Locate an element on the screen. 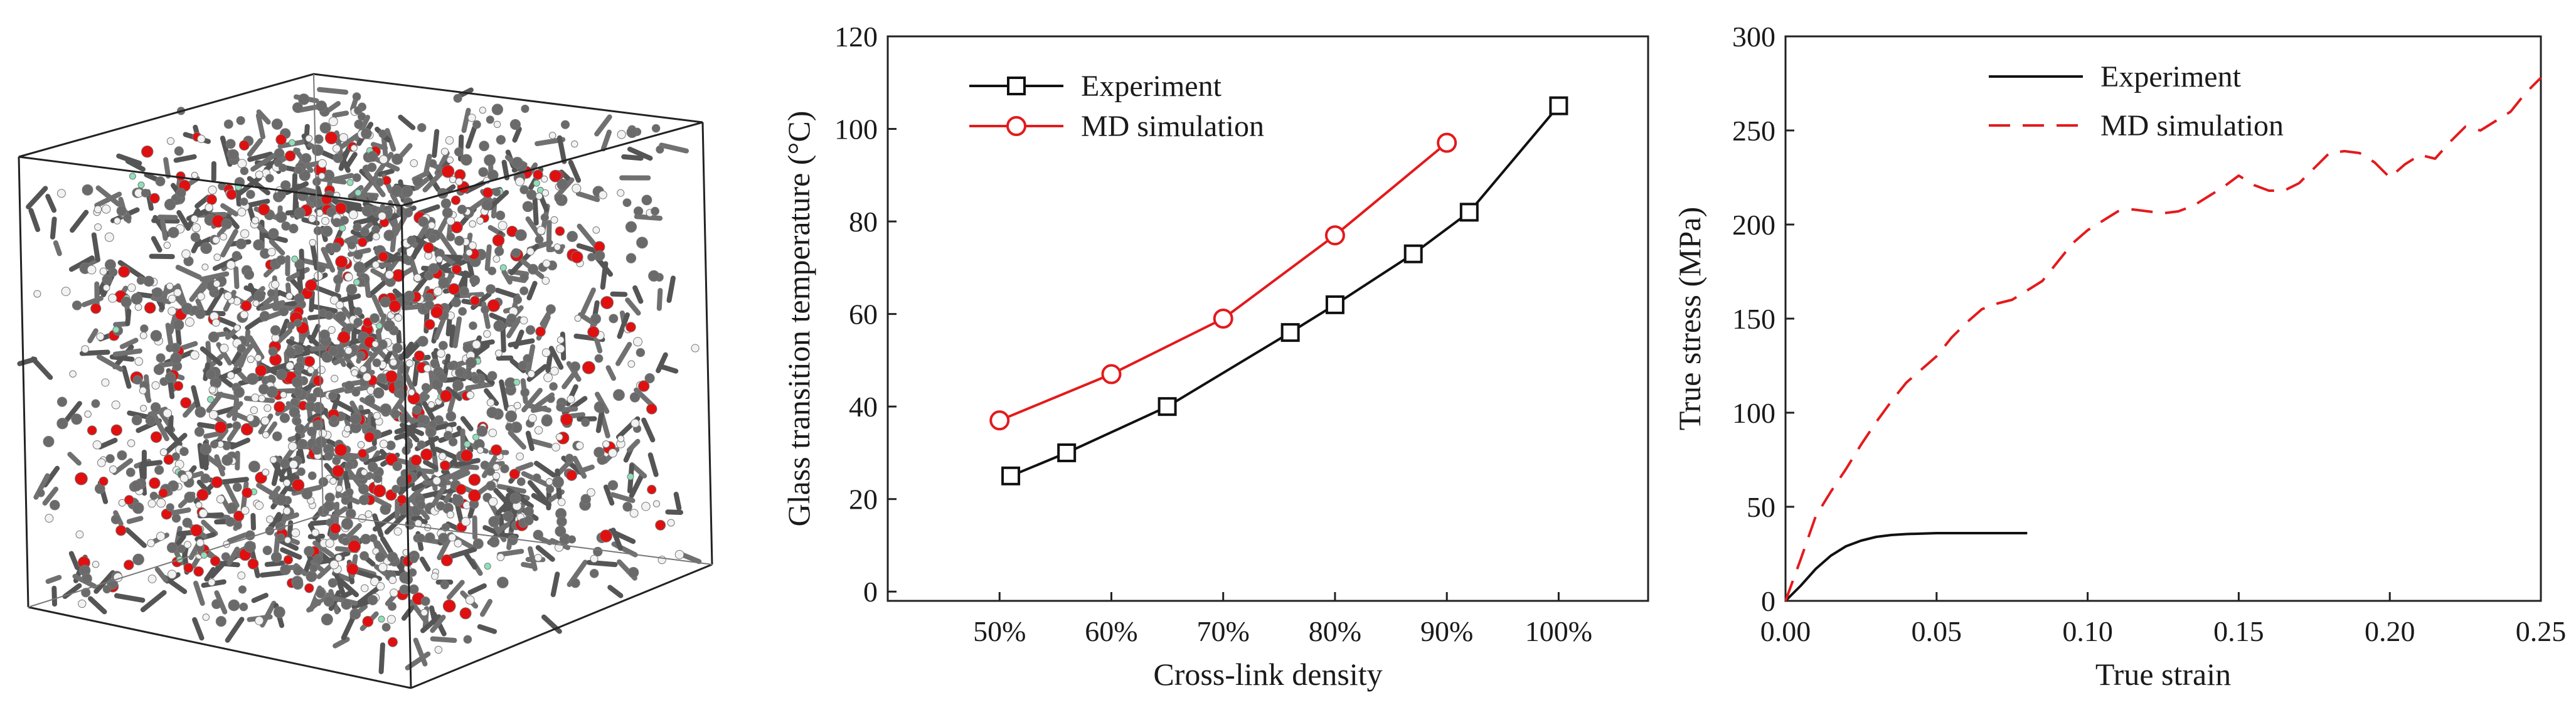  box-back-edge is located at coordinates (318, 294).